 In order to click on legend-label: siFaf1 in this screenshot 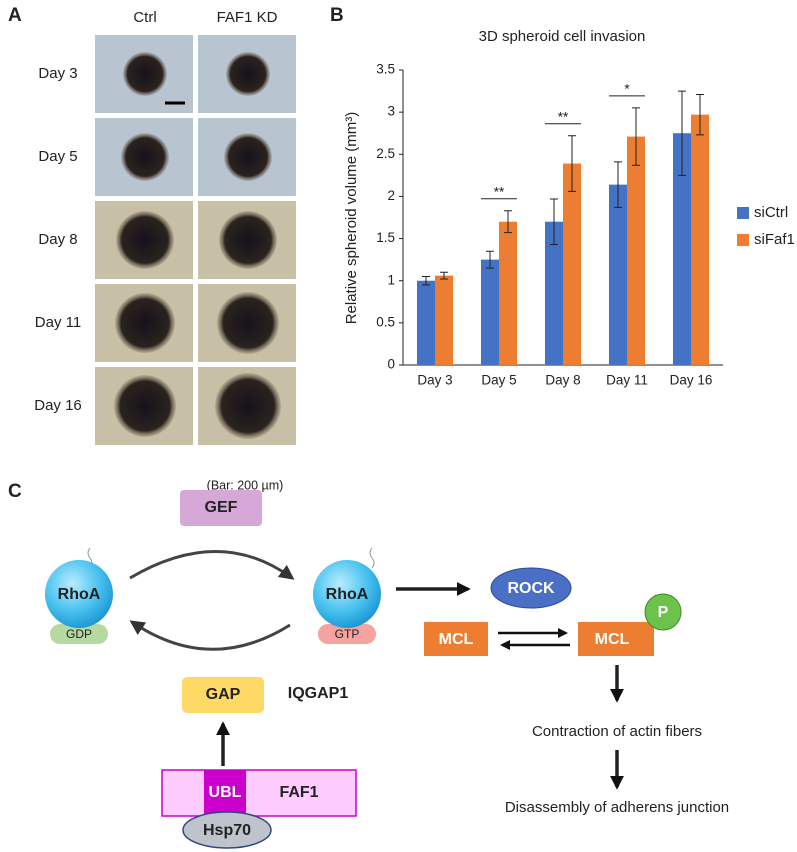, I will do `click(774, 239)`.